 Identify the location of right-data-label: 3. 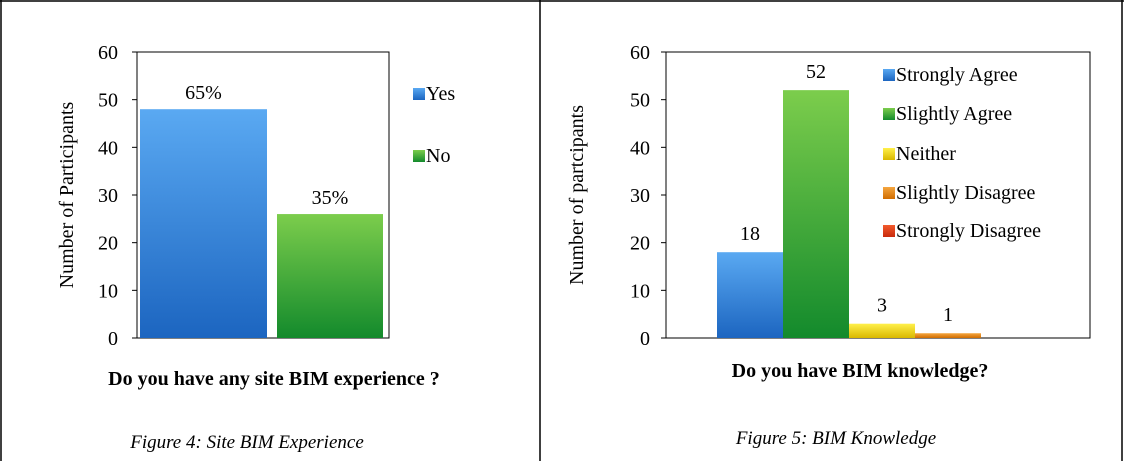
(882, 306).